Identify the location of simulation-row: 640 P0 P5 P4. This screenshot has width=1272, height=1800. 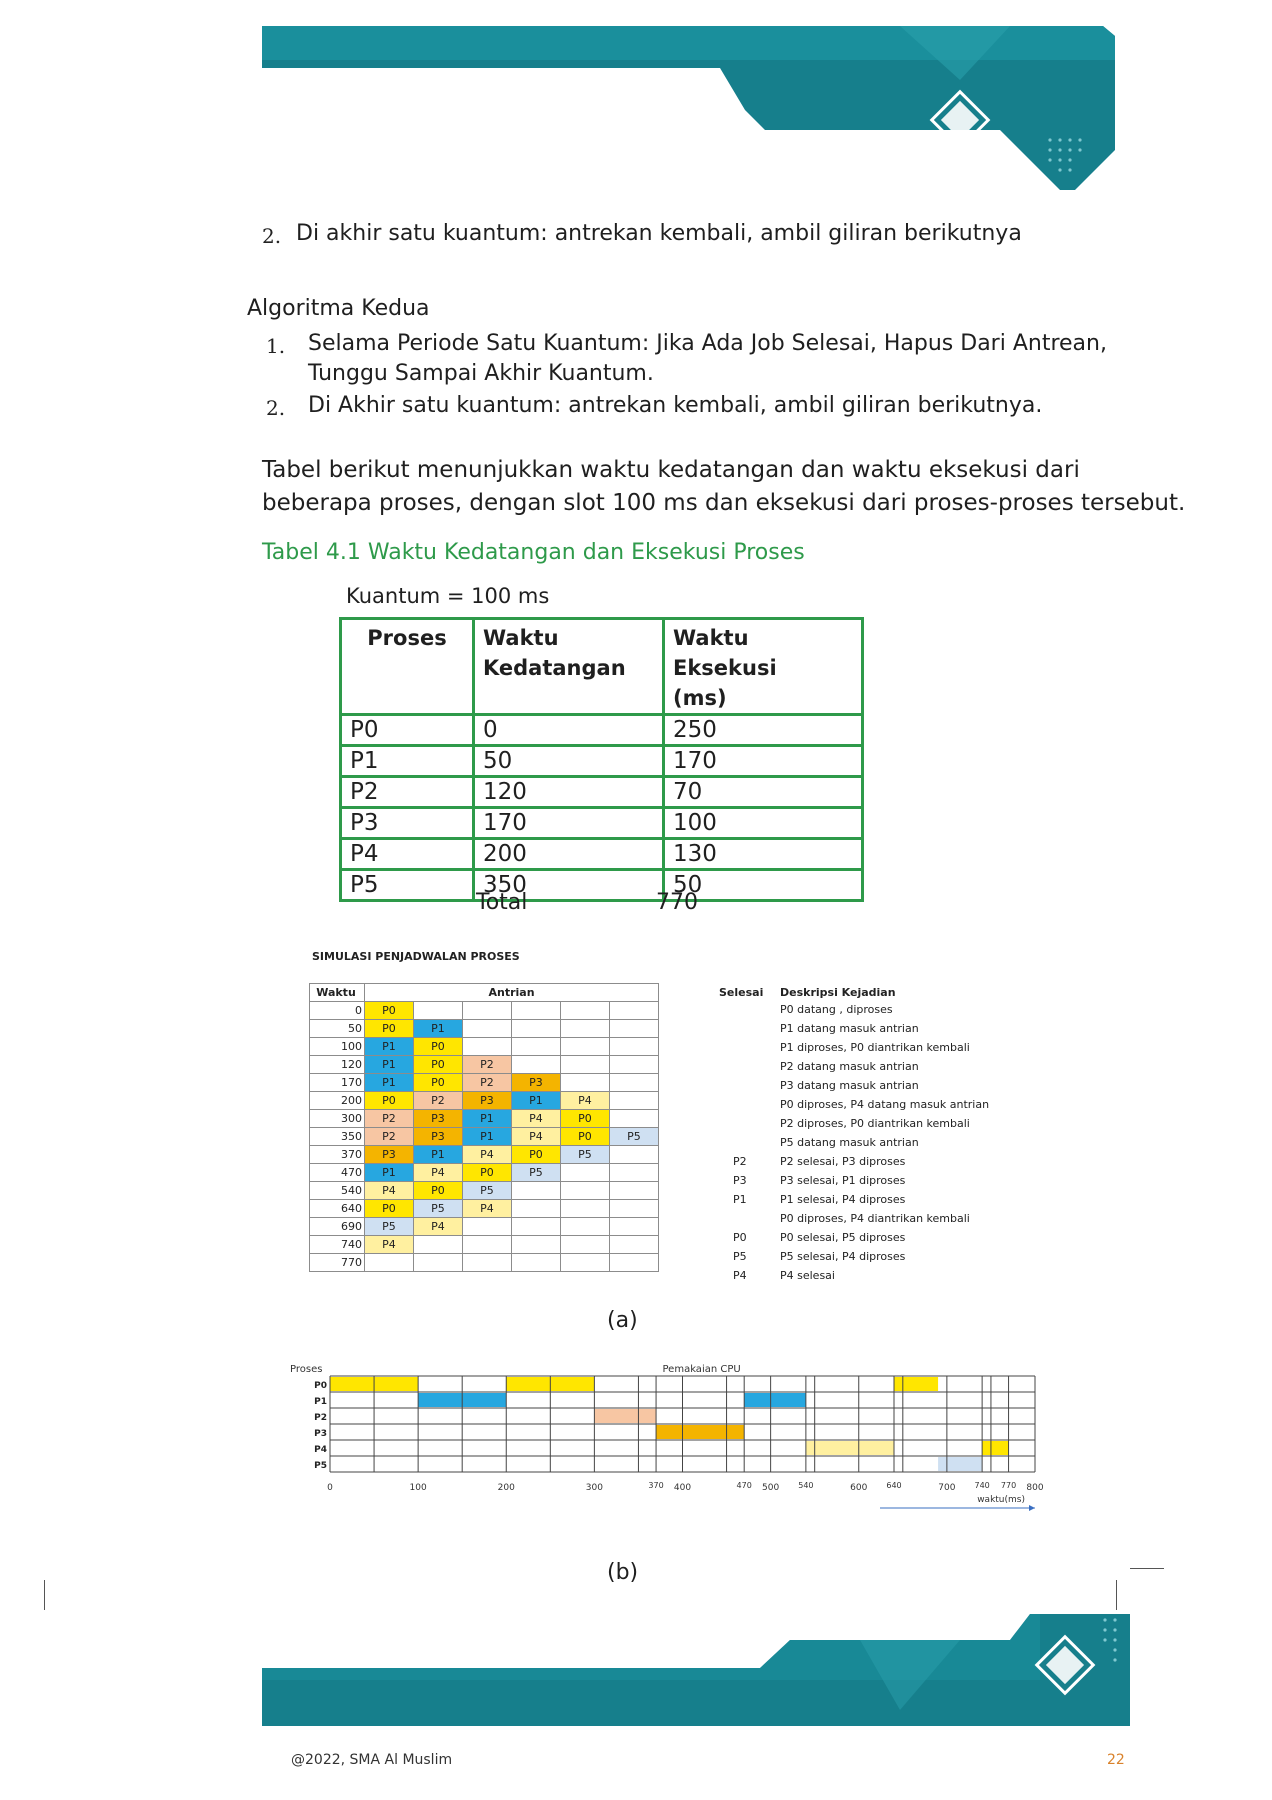
(484, 1208).